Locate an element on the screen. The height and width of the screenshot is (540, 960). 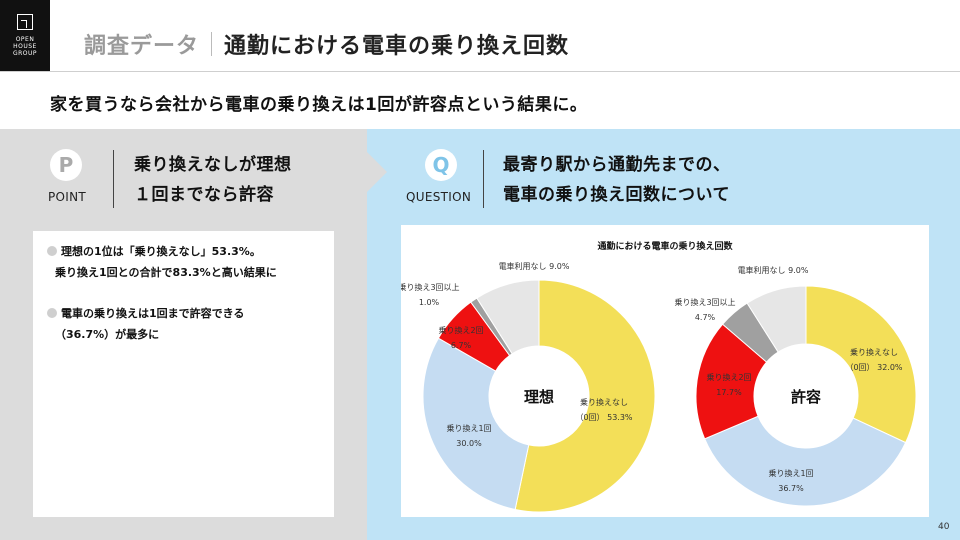
slice-data-label: 乗り換え1回 30.0% is located at coordinates (468, 435).